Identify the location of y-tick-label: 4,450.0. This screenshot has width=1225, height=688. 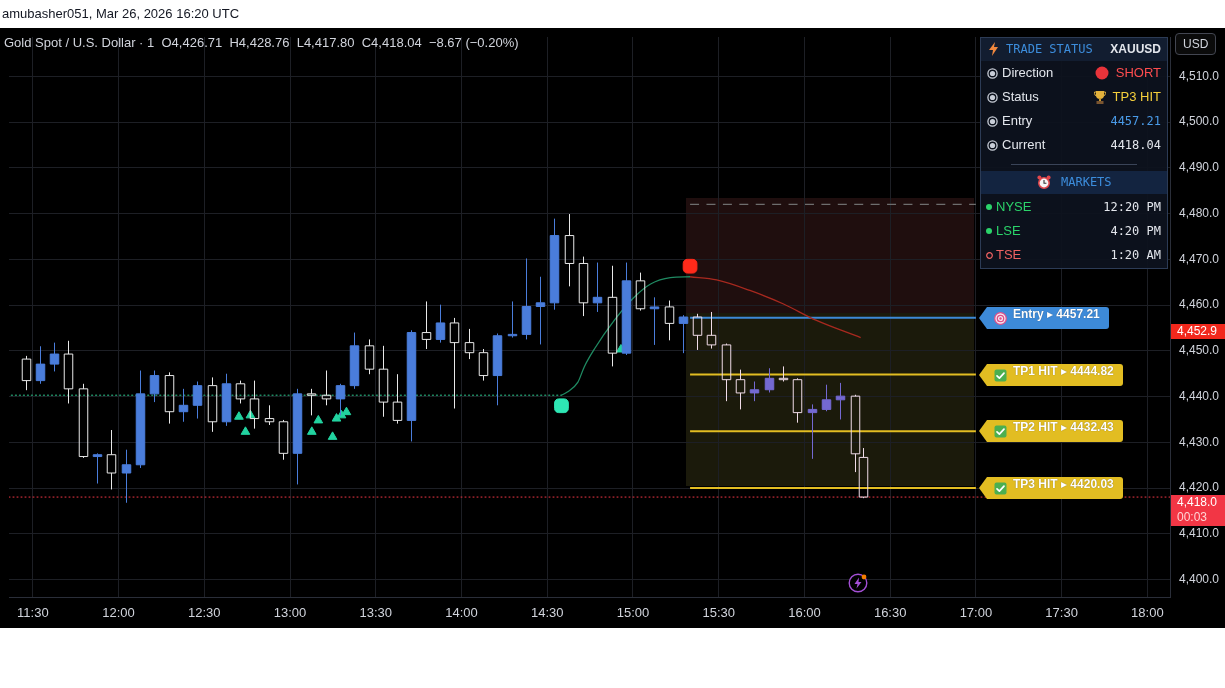
(1199, 350).